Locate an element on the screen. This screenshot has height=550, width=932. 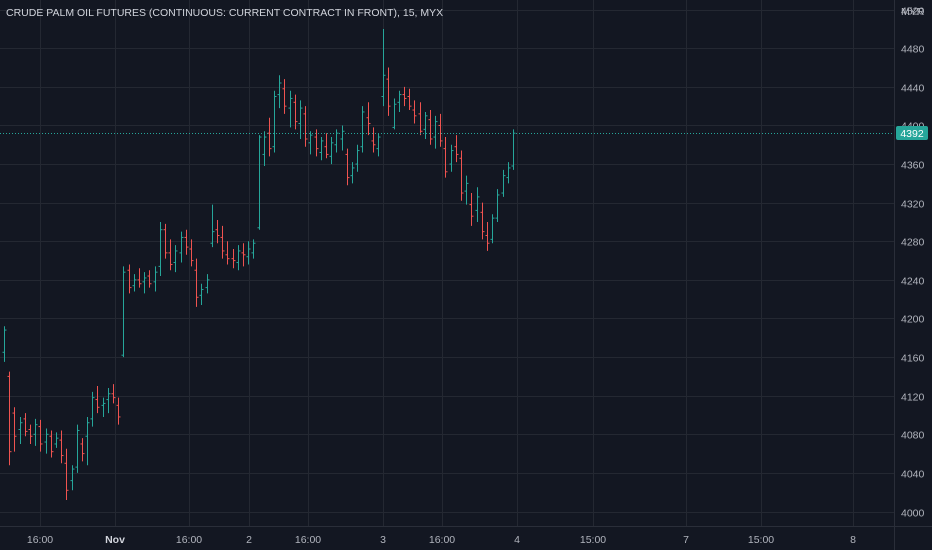
y-tick-label: 4440 is located at coordinates (913, 89).